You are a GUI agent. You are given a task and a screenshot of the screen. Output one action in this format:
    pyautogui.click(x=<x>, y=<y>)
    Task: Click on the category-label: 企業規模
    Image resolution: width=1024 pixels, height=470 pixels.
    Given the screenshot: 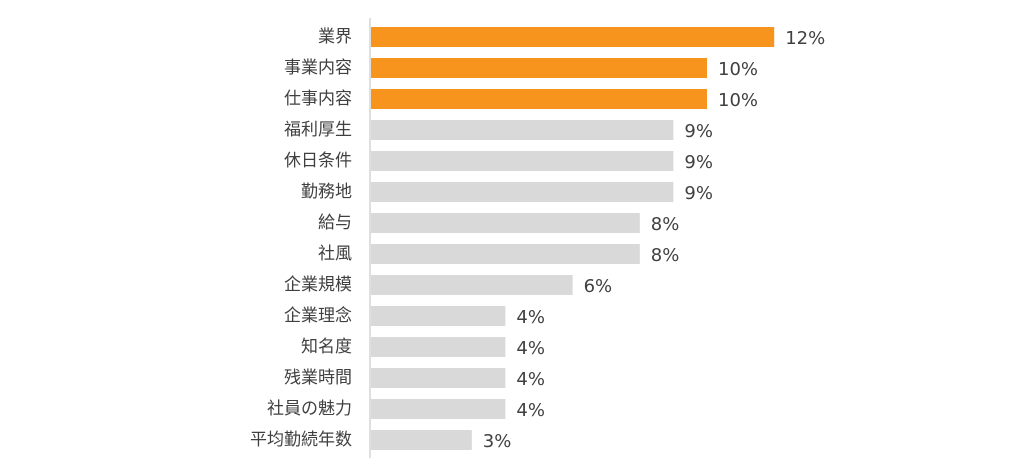 What is the action you would take?
    pyautogui.click(x=318, y=285)
    